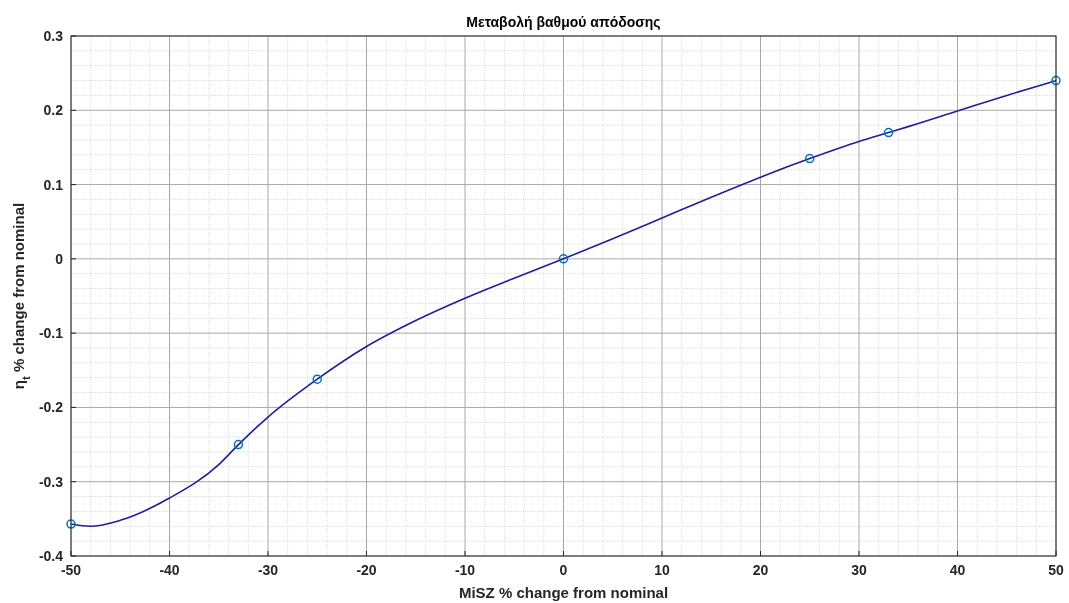 This screenshot has height=603, width=1069. What do you see at coordinates (71, 570) in the screenshot?
I see `x-tick-label: -50` at bounding box center [71, 570].